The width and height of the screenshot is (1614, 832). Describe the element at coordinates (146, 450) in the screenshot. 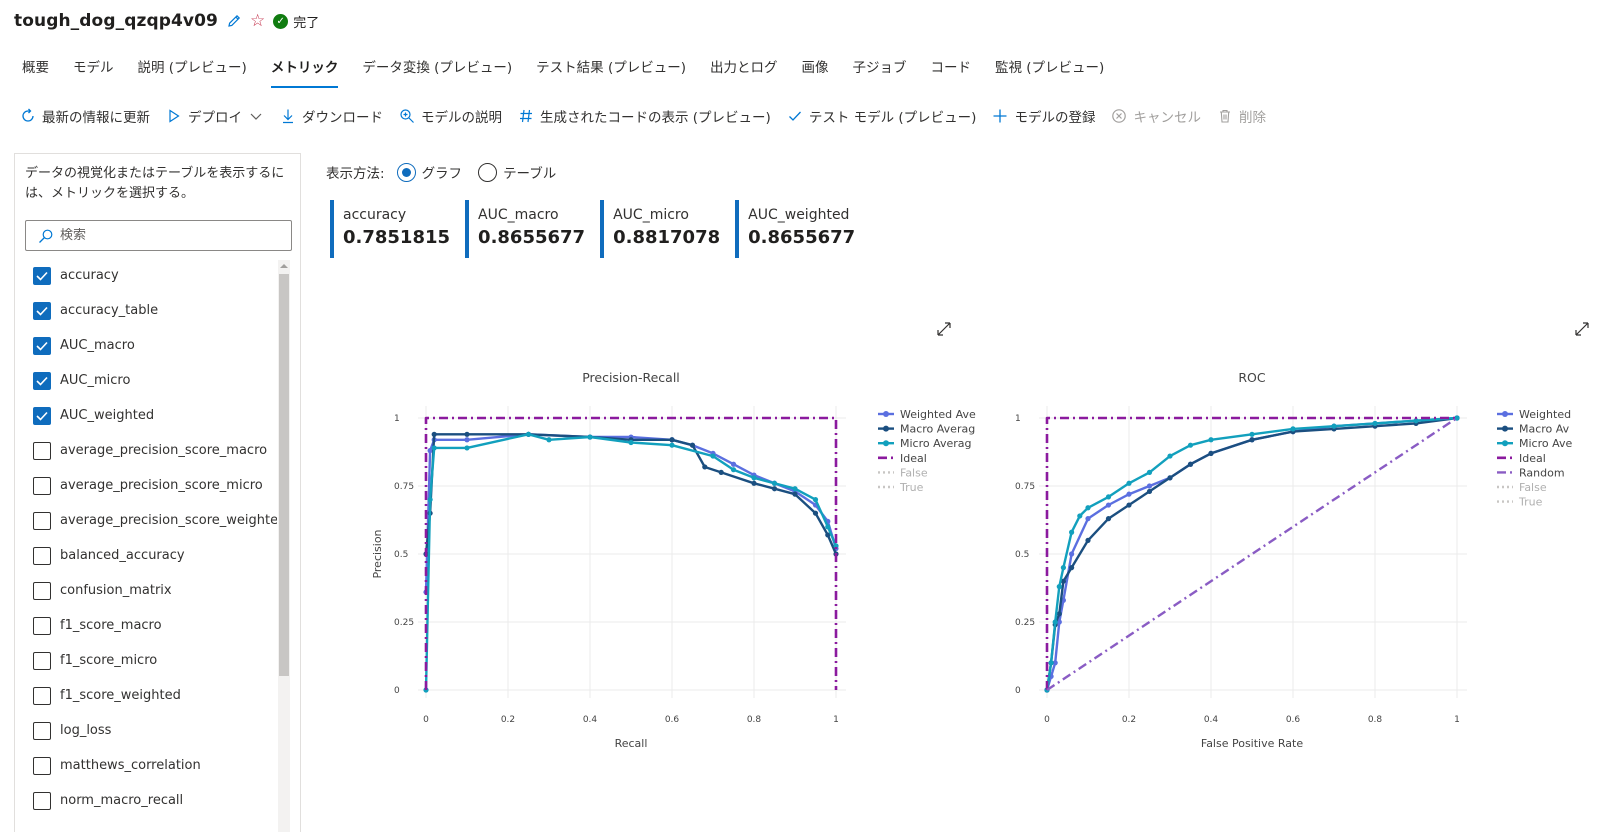

I see `metric-item: average_precision_score_macro` at that location.